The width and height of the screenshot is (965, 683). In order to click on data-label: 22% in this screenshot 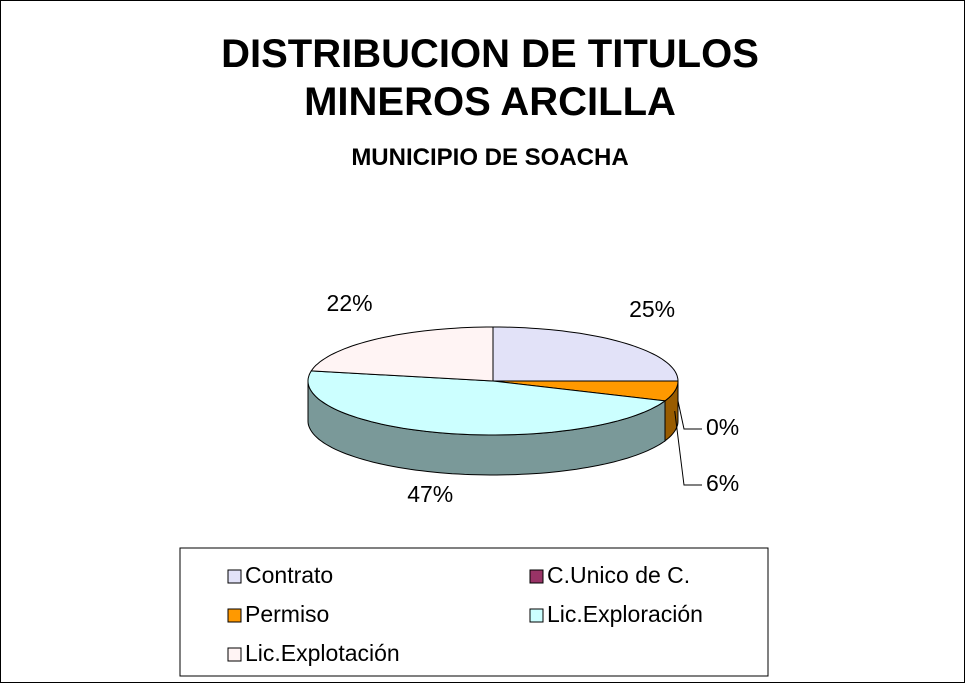, I will do `click(350, 303)`.